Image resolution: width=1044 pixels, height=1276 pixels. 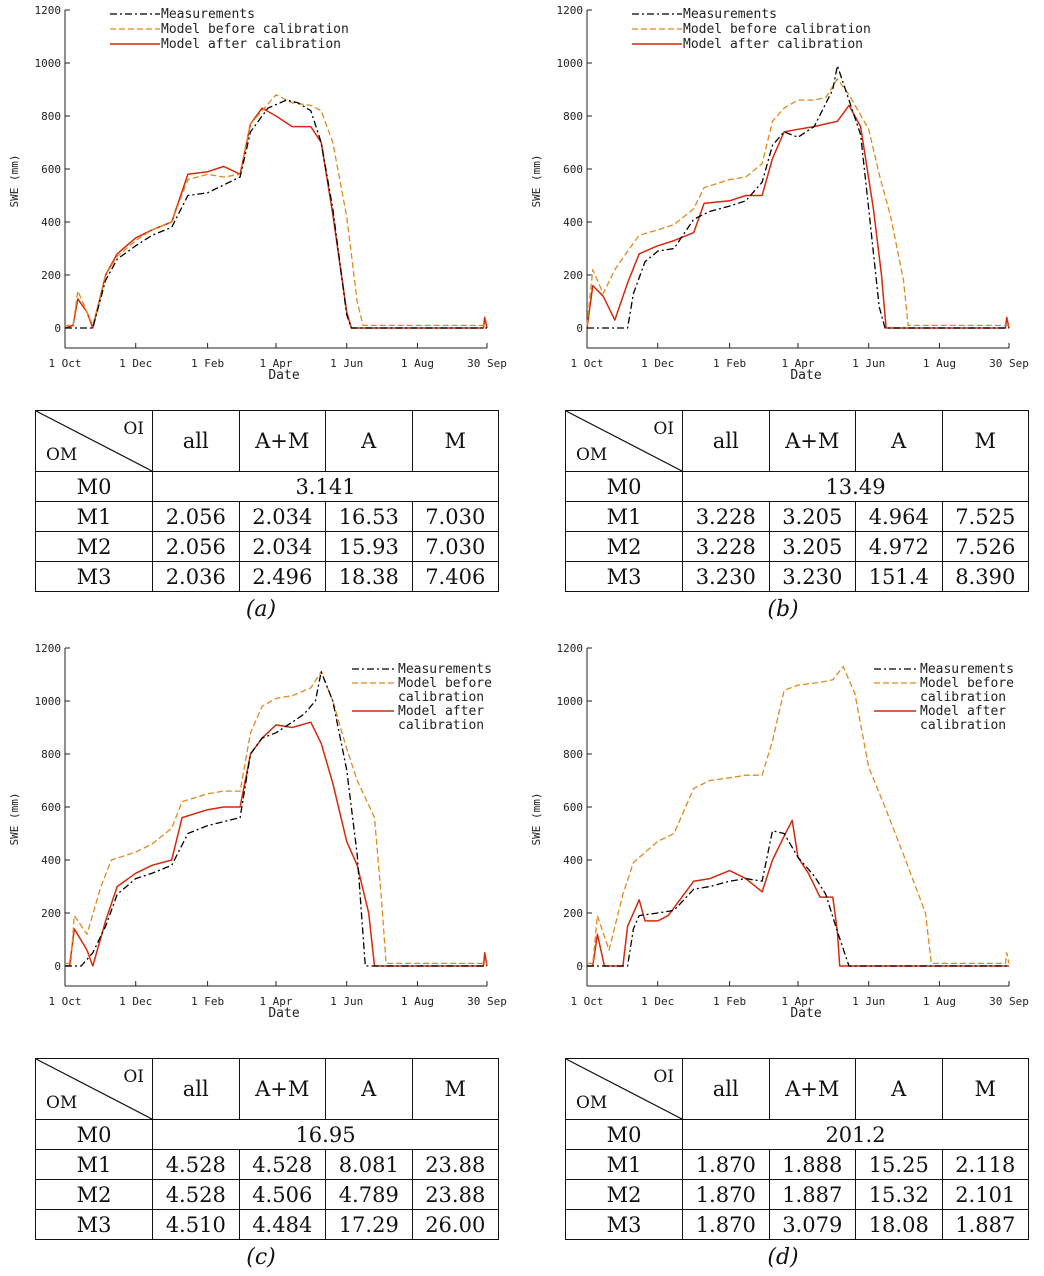 I want to click on table-cell: 2.118, so click(x=985, y=1164).